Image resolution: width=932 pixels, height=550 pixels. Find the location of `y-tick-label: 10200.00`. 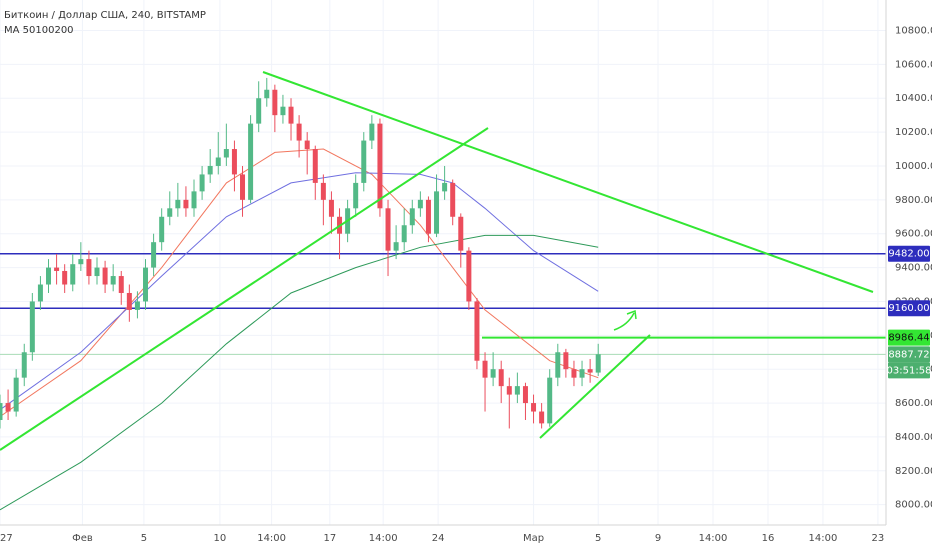

y-tick-label: 10200.00 is located at coordinates (913, 132).